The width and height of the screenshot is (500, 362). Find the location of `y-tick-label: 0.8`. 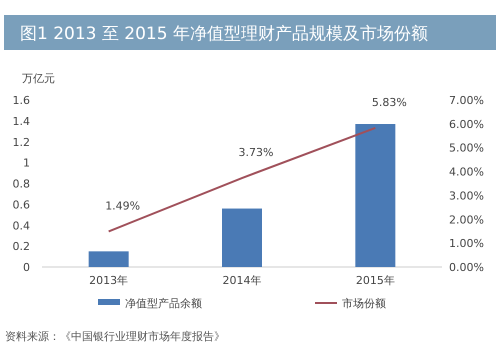

y-tick-label: 0.8 is located at coordinates (21, 184).